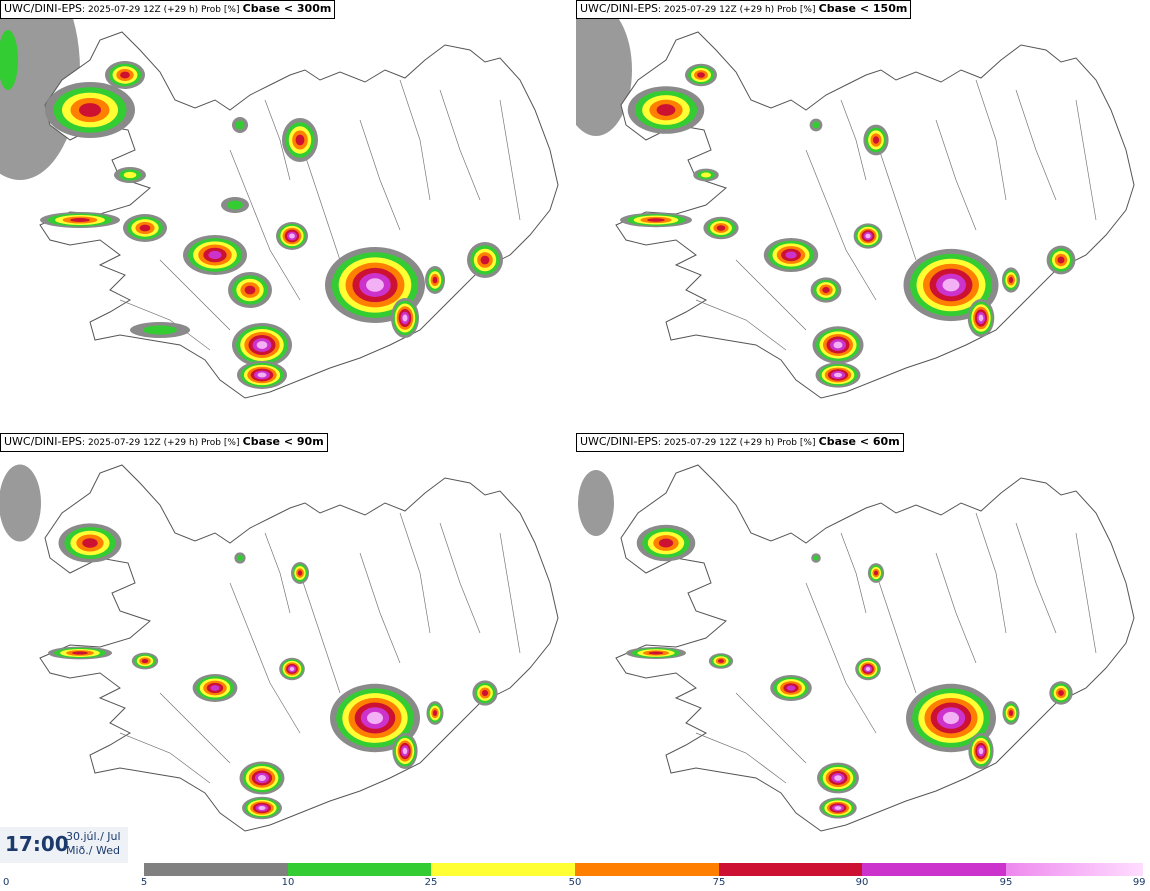 The width and height of the screenshot is (1150, 891). What do you see at coordinates (575, 877) in the screenshot?
I see `color-legend: 0 5 10 25 50 75 90 95 99` at bounding box center [575, 877].